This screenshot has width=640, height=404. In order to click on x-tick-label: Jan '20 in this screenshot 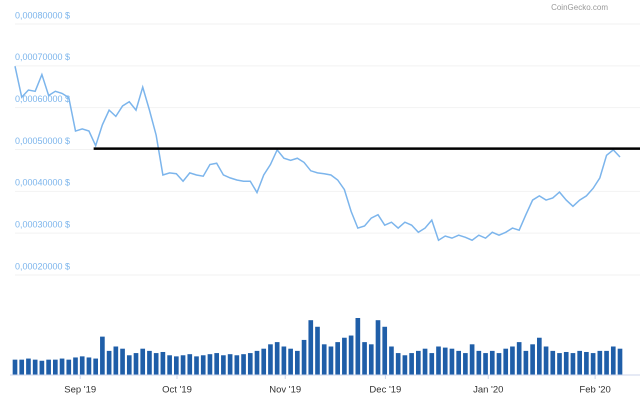, I will do `click(488, 390)`.